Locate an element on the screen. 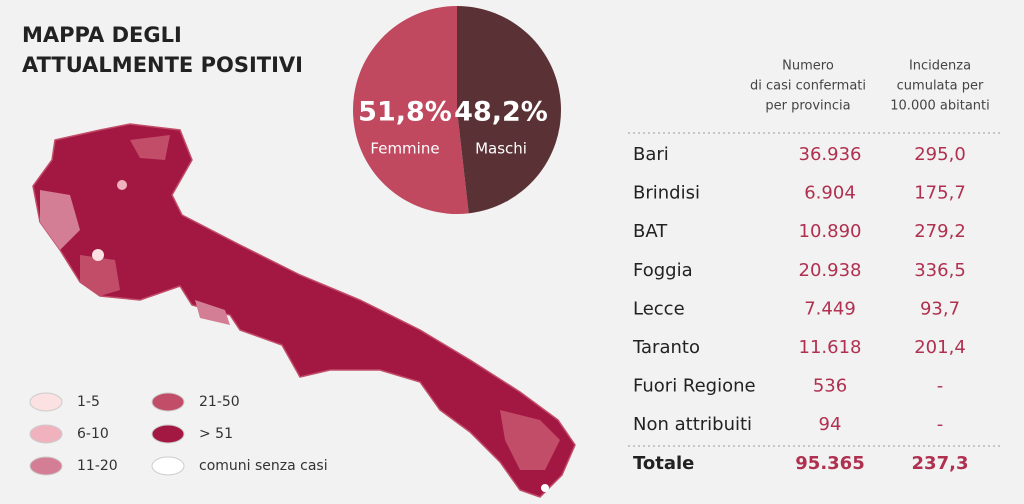  legend-label: > 51 is located at coordinates (216, 434).